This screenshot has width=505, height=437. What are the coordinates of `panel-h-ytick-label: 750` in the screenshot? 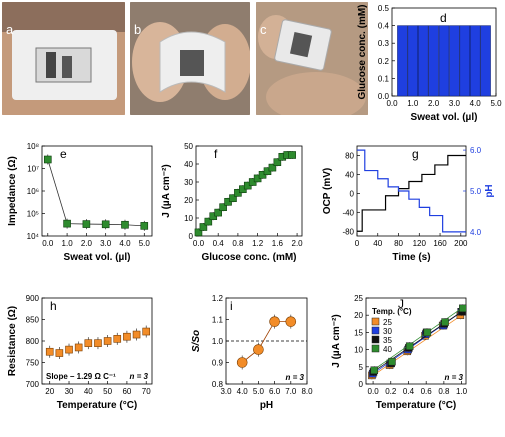 It's located at (33, 363).